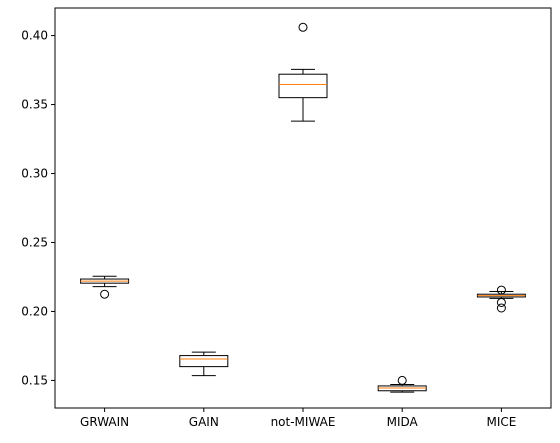 Image resolution: width=560 pixels, height=443 pixels. I want to click on y-tick-label: 0.30, so click(34, 174).